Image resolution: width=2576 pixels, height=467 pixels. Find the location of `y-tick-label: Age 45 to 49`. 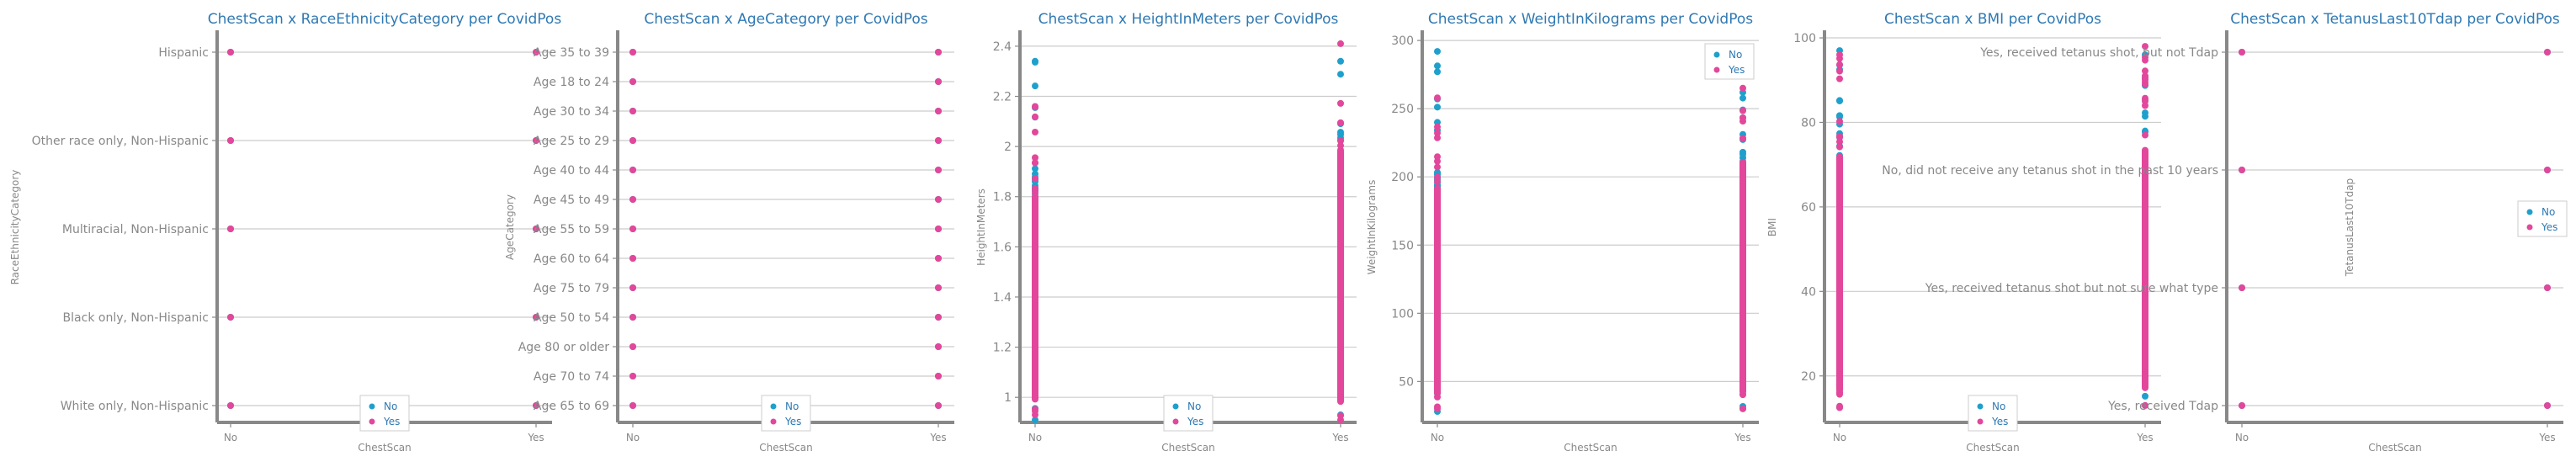

y-tick-label: Age 45 to 49 is located at coordinates (571, 200).